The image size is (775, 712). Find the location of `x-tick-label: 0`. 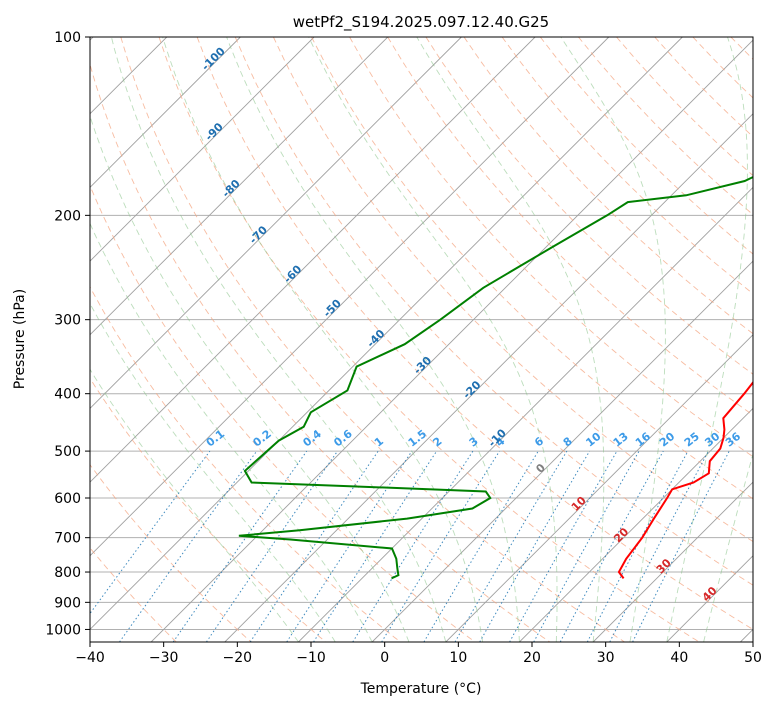

x-tick-label: 0 is located at coordinates (384, 658).